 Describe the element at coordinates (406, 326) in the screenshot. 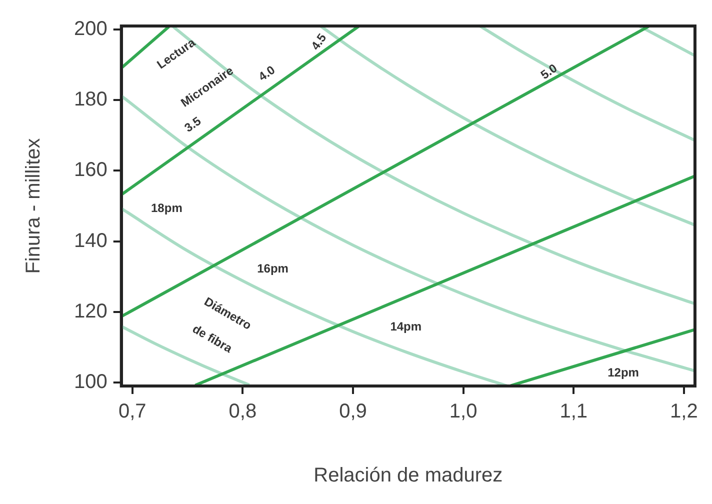

I see `annotation: 14pm` at that location.